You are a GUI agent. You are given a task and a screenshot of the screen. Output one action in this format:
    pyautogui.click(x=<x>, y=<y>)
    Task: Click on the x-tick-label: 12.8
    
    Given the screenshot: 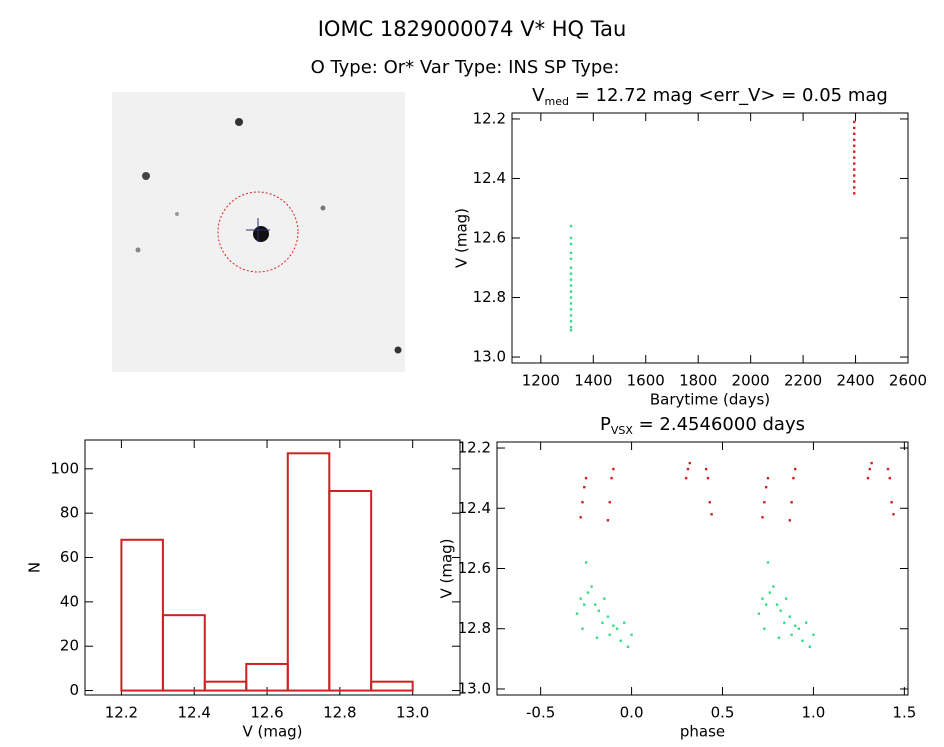 What is the action you would take?
    pyautogui.click(x=339, y=713)
    